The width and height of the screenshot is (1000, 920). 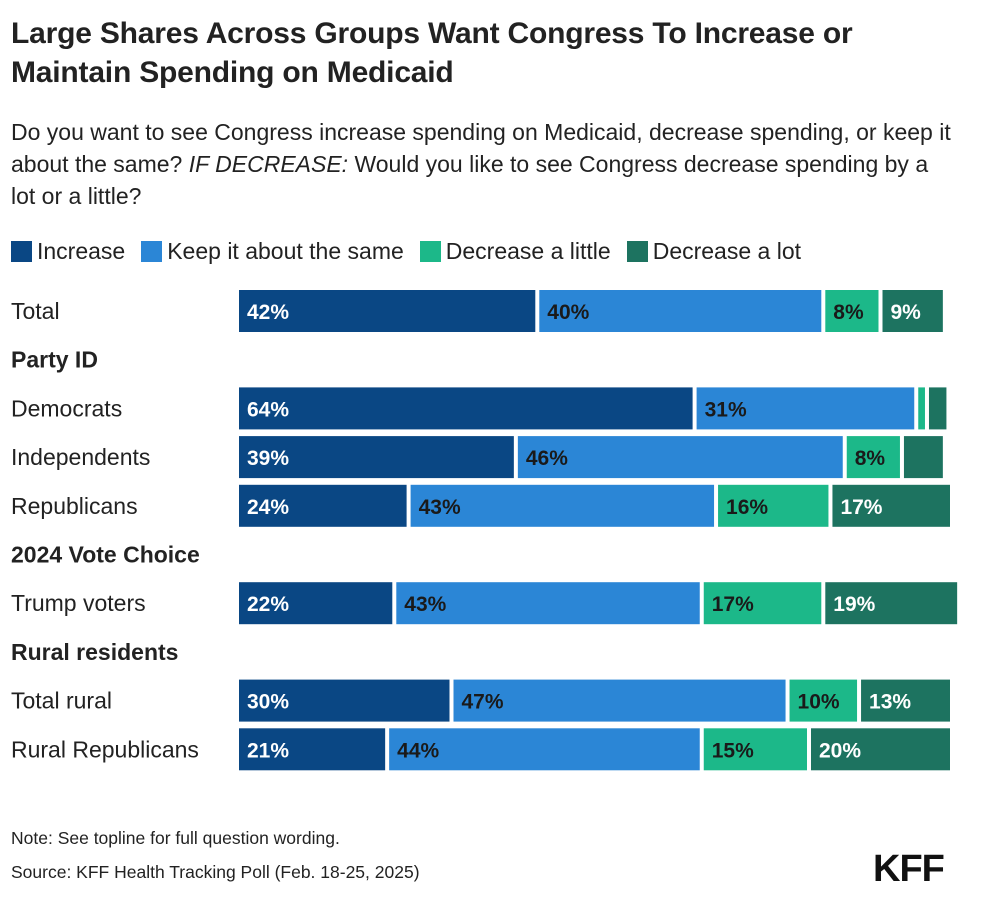 I want to click on row-label: Total rural, so click(x=61, y=701).